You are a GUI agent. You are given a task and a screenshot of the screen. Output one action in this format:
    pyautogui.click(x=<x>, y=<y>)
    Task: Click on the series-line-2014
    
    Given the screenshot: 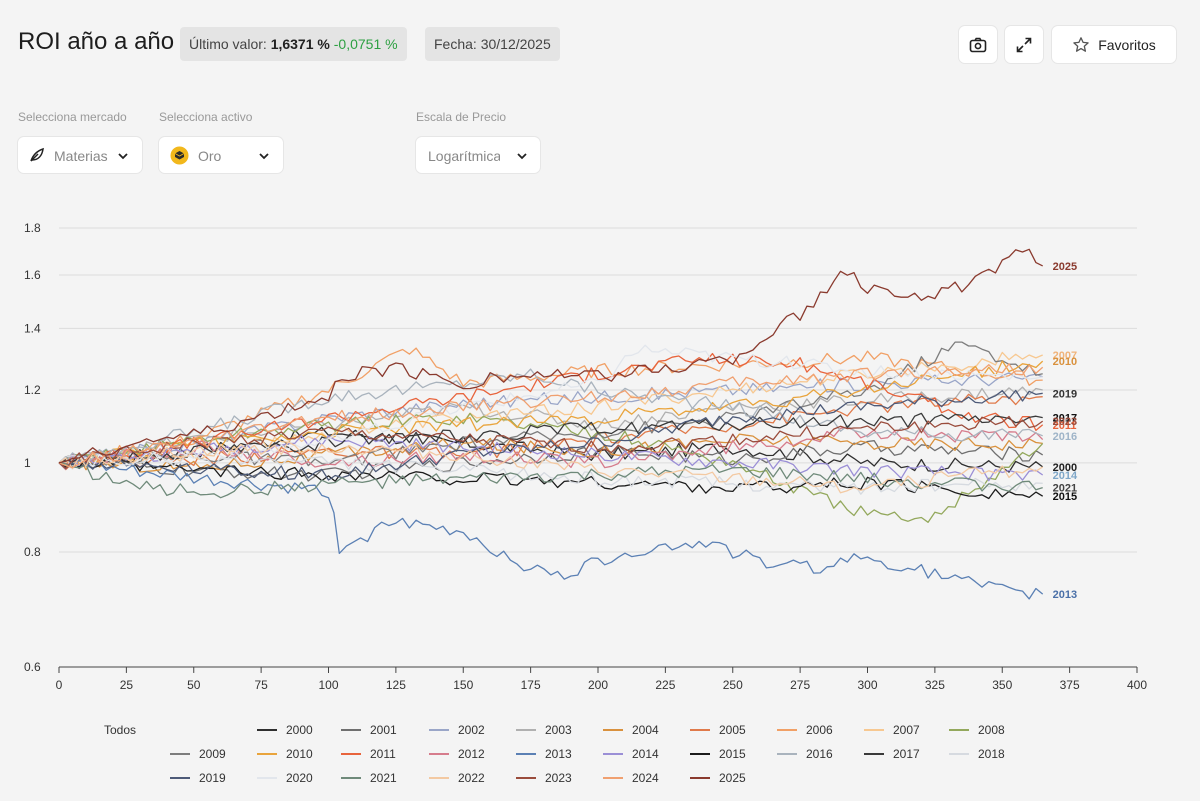 What is the action you would take?
    pyautogui.click(x=551, y=458)
    